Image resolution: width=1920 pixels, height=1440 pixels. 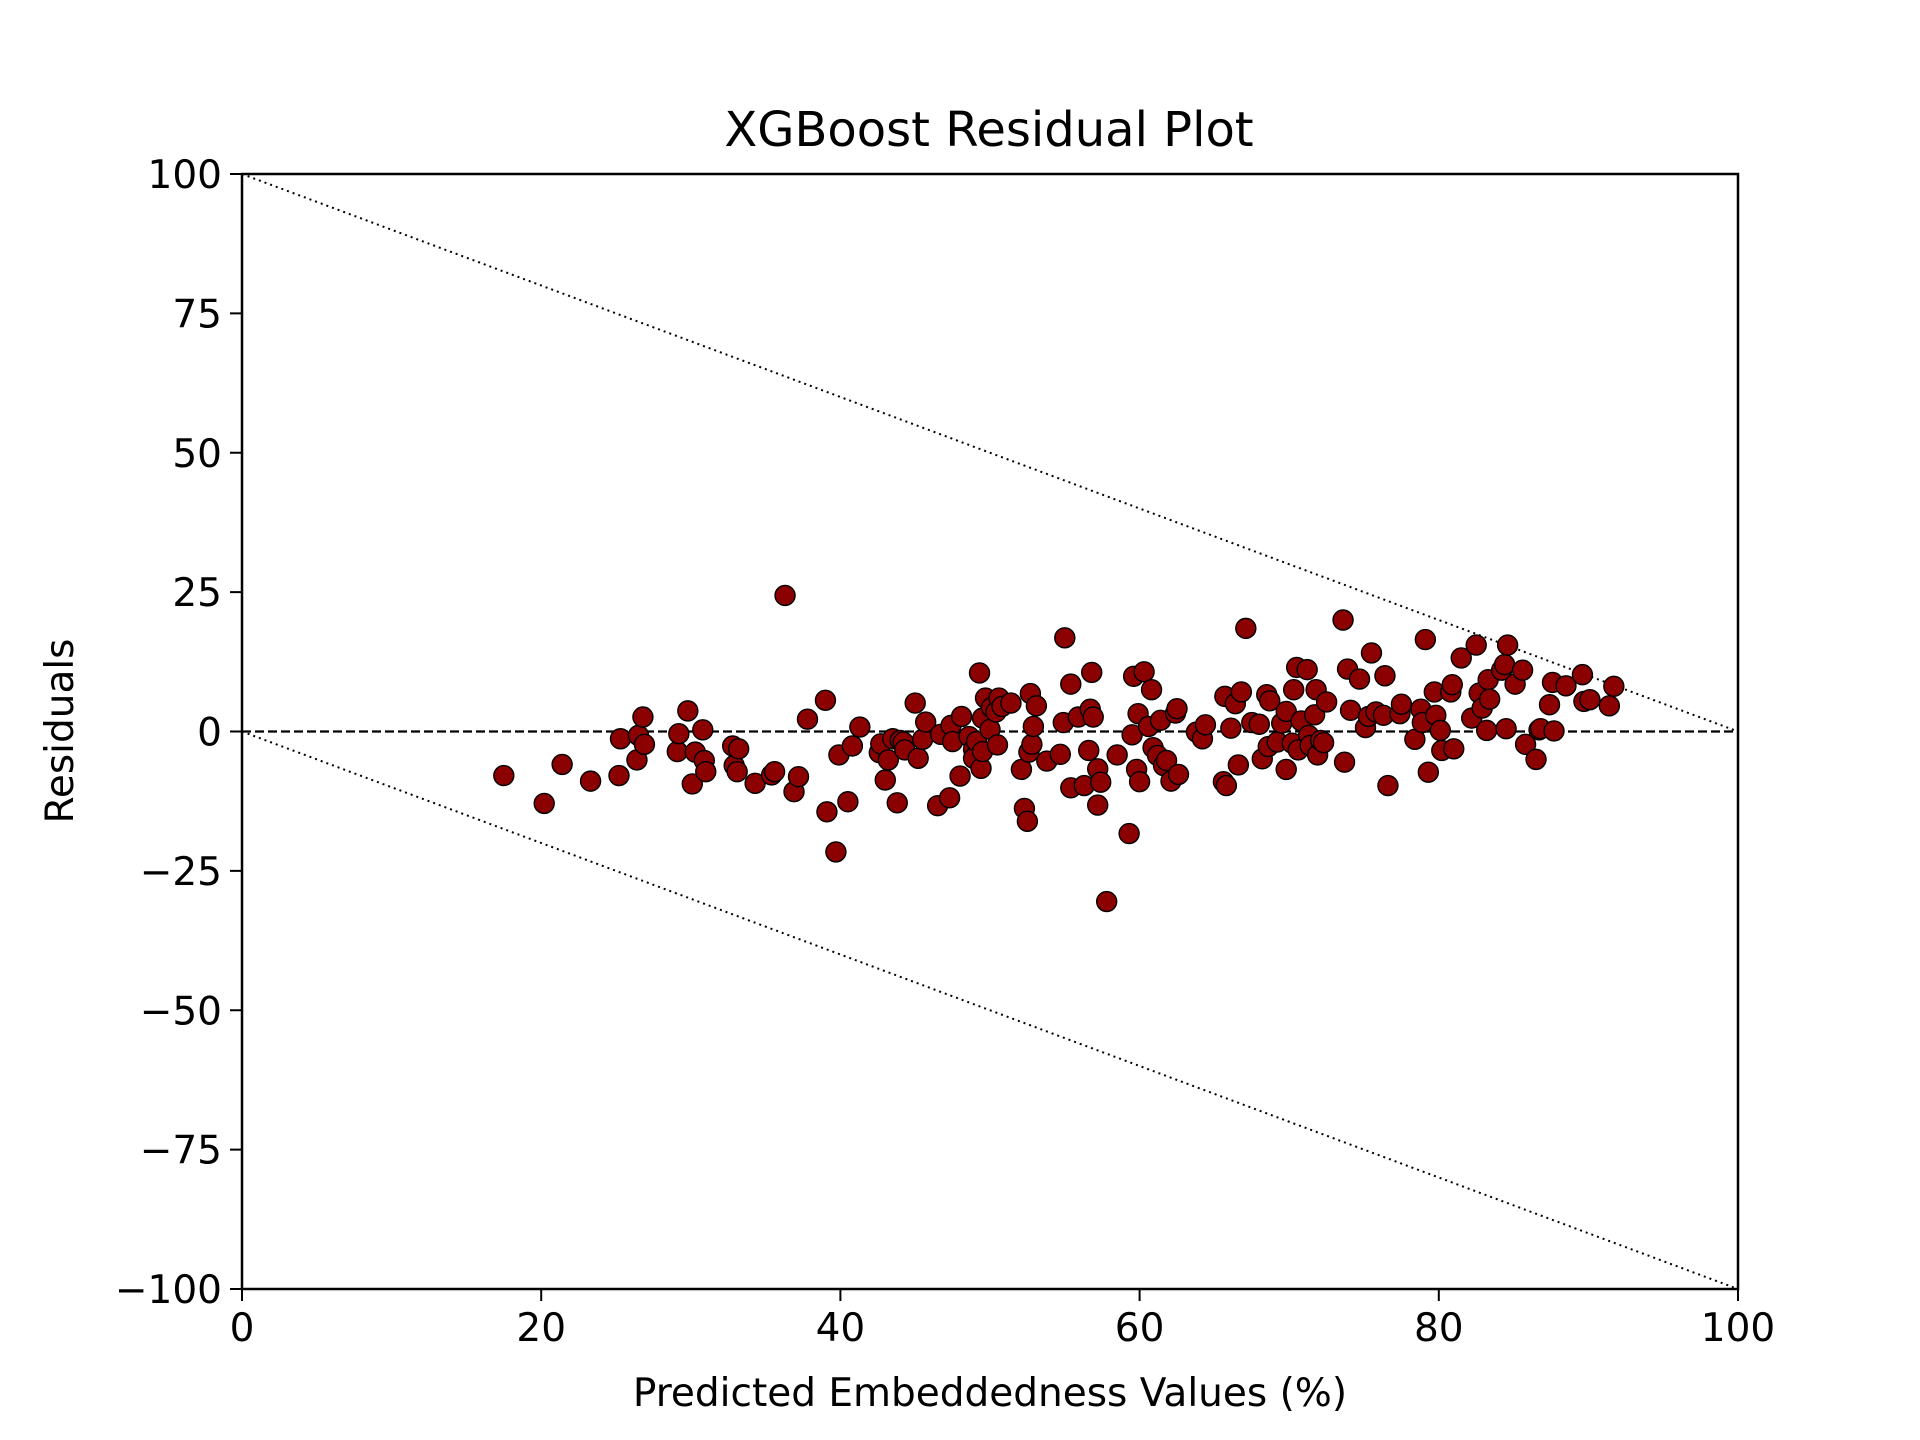 What do you see at coordinates (197, 314) in the screenshot?
I see `y-tick-label: 75` at bounding box center [197, 314].